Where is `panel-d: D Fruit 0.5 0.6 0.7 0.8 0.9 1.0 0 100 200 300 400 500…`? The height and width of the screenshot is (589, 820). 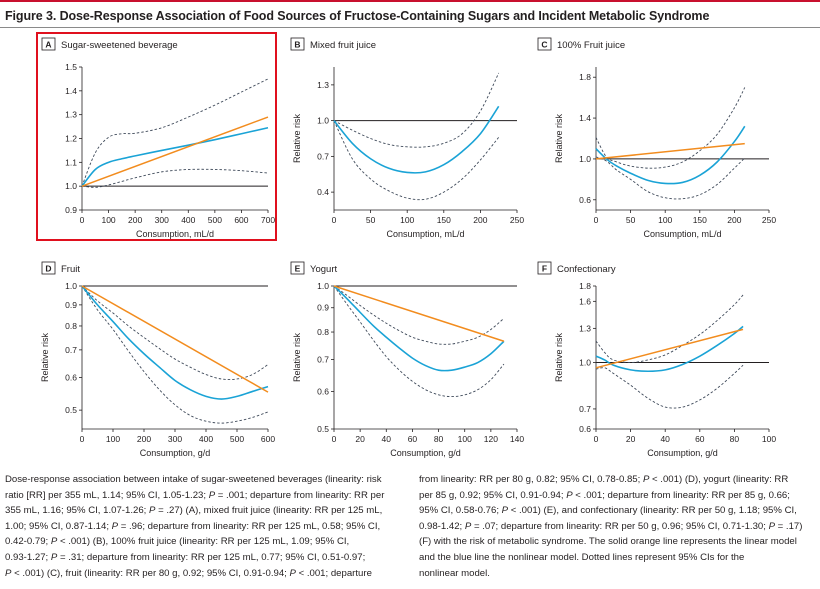 panel-d: D Fruit 0.5 0.6 0.7 0.8 0.9 1.0 0 100 200 300 400 500… is located at coordinates (157, 359).